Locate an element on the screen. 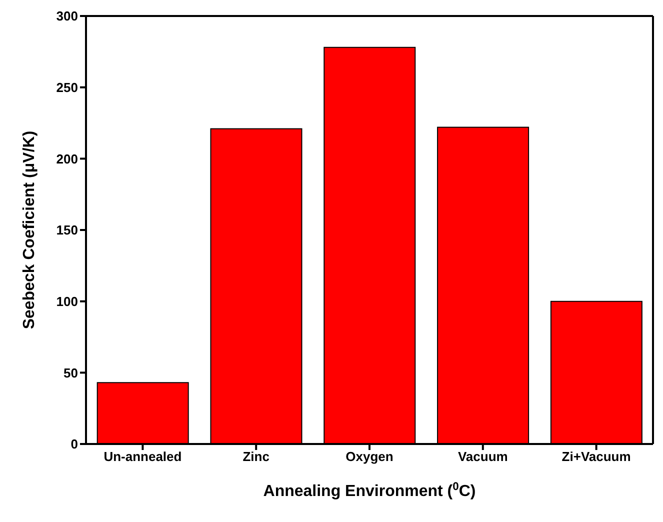  x-tick-label: Vacuum is located at coordinates (483, 456).